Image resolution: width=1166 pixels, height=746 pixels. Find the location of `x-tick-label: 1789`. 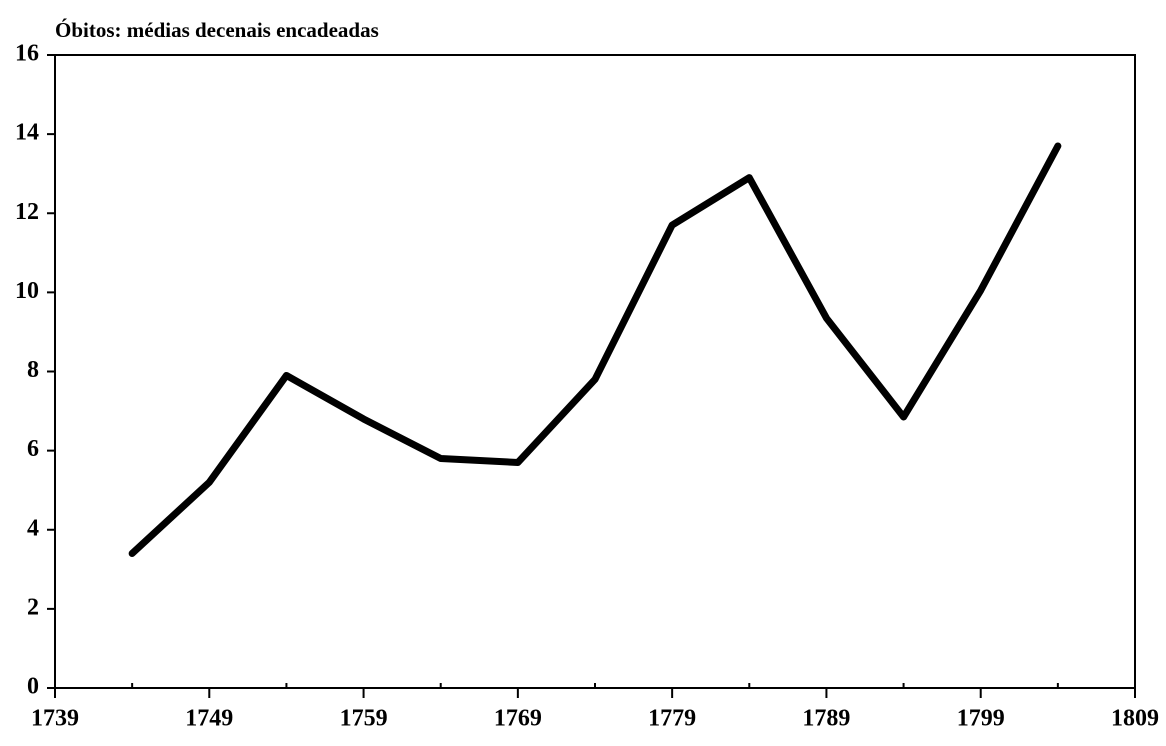

x-tick-label: 1789 is located at coordinates (826, 719).